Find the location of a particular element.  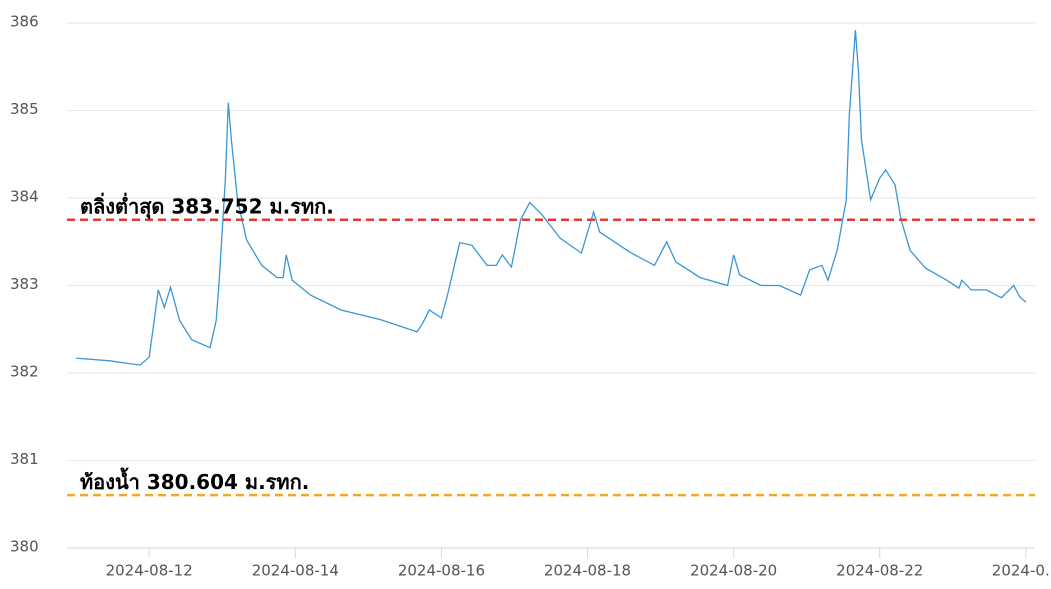

threshold-label: ท้องน้ำ 380.604 ม.รทก. is located at coordinates (194, 480).